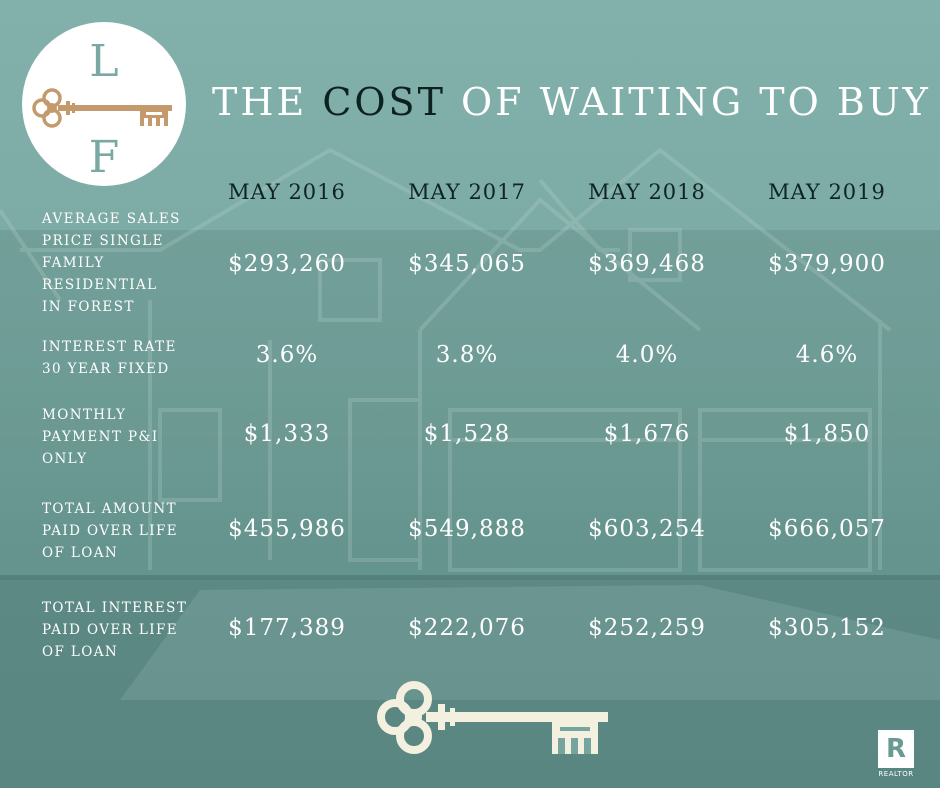 The height and width of the screenshot is (788, 940). I want to click on gold-key-icon, so click(102, 108).